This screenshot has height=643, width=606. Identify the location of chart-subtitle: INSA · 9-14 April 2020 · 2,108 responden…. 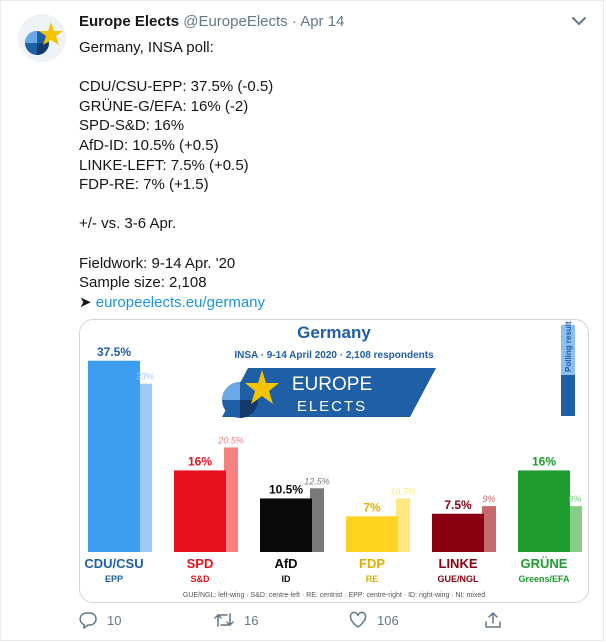
(334, 355).